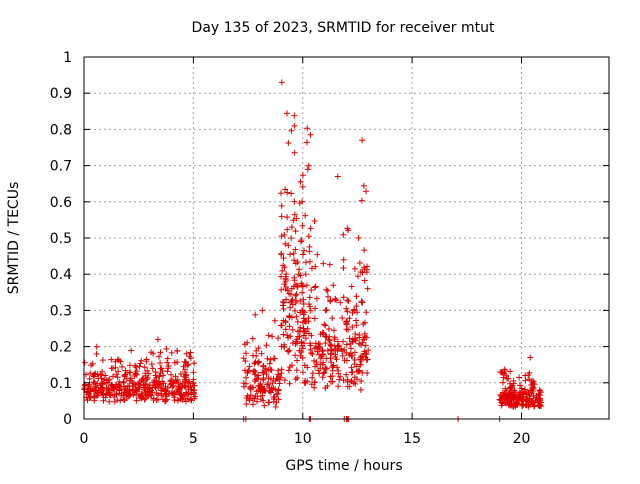 This screenshot has width=640, height=484. I want to click on y-tick-label: 0.9, so click(61, 94).